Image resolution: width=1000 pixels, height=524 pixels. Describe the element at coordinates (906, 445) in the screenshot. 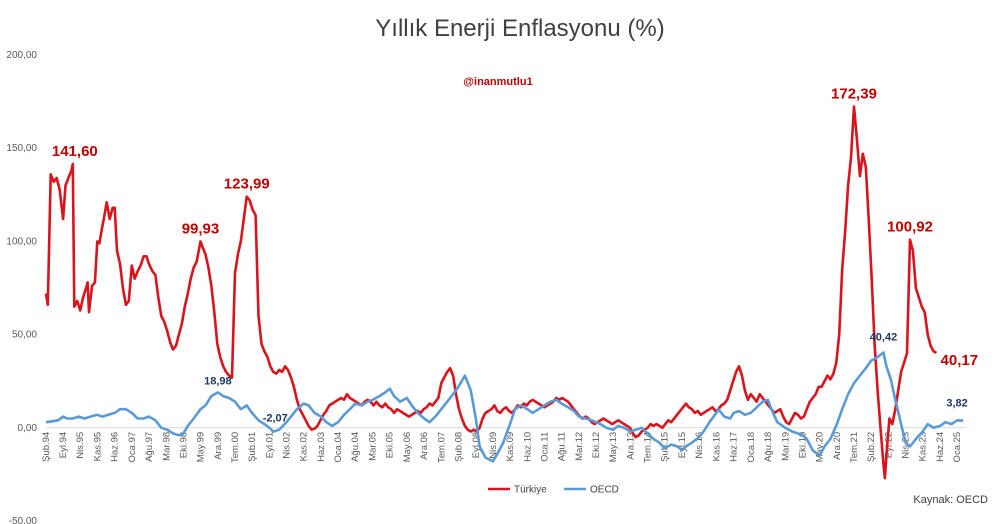

I see `x-tick-label: Nis.23` at that location.